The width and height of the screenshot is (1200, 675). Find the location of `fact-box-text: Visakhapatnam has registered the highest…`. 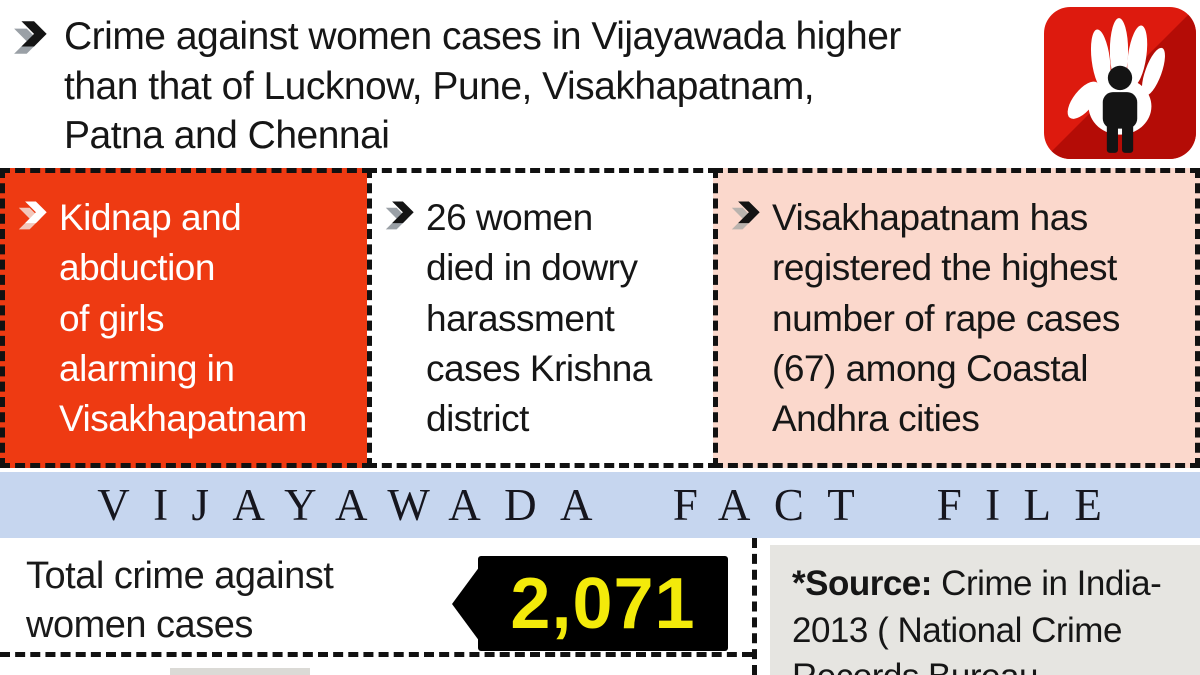

fact-box-text: Visakhapatnam has registered the highest… is located at coordinates (946, 318).